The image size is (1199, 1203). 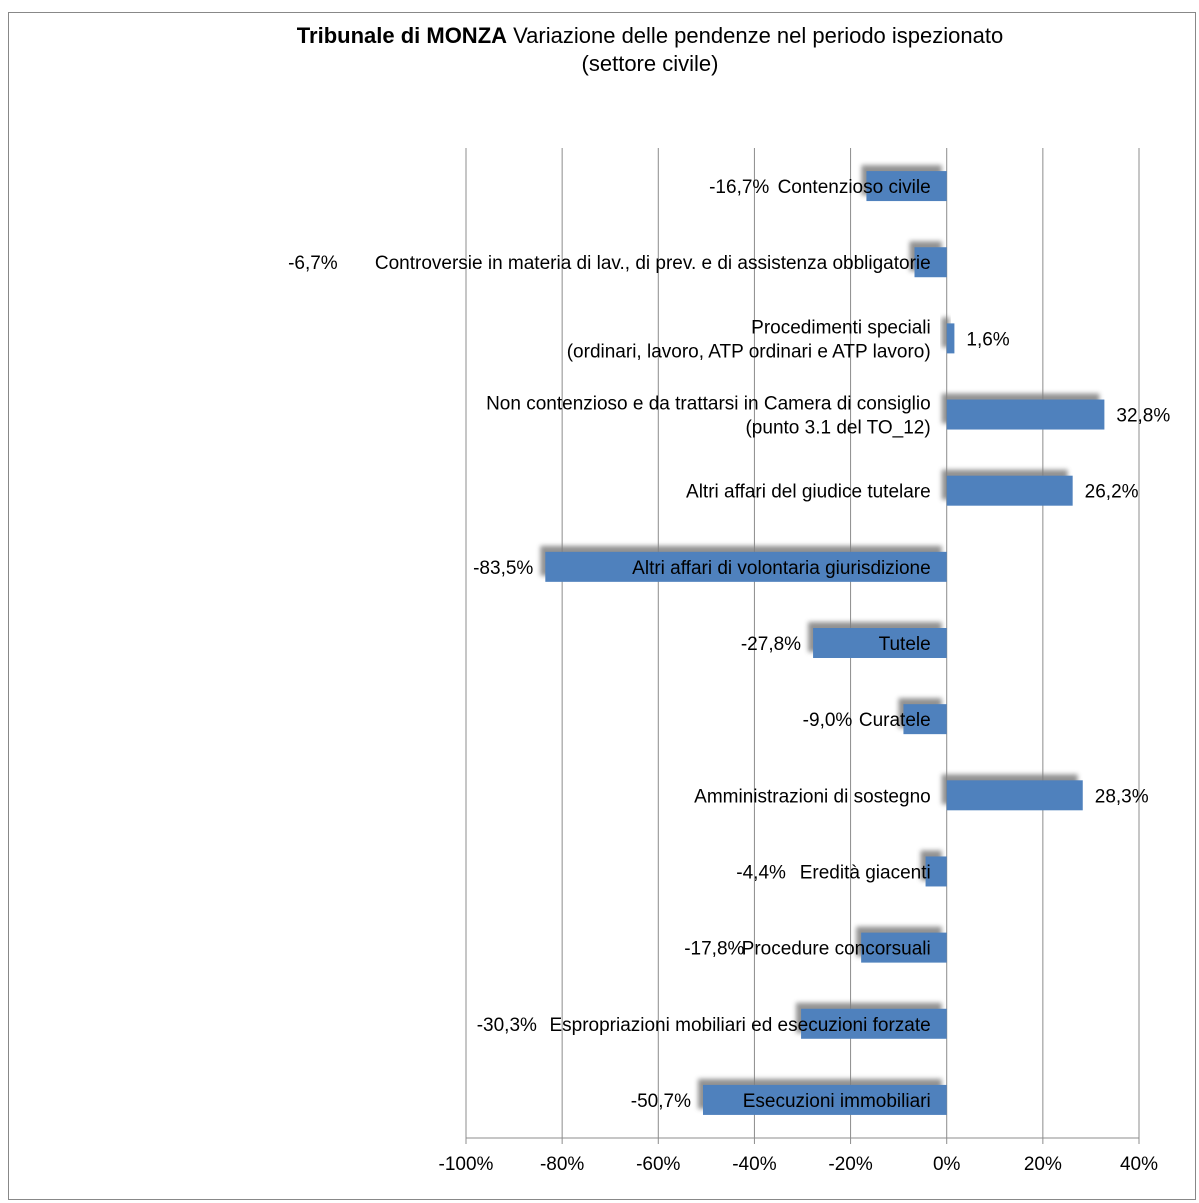 I want to click on category-label: Altri affari di volontaria giurisdizione, so click(x=781, y=568).